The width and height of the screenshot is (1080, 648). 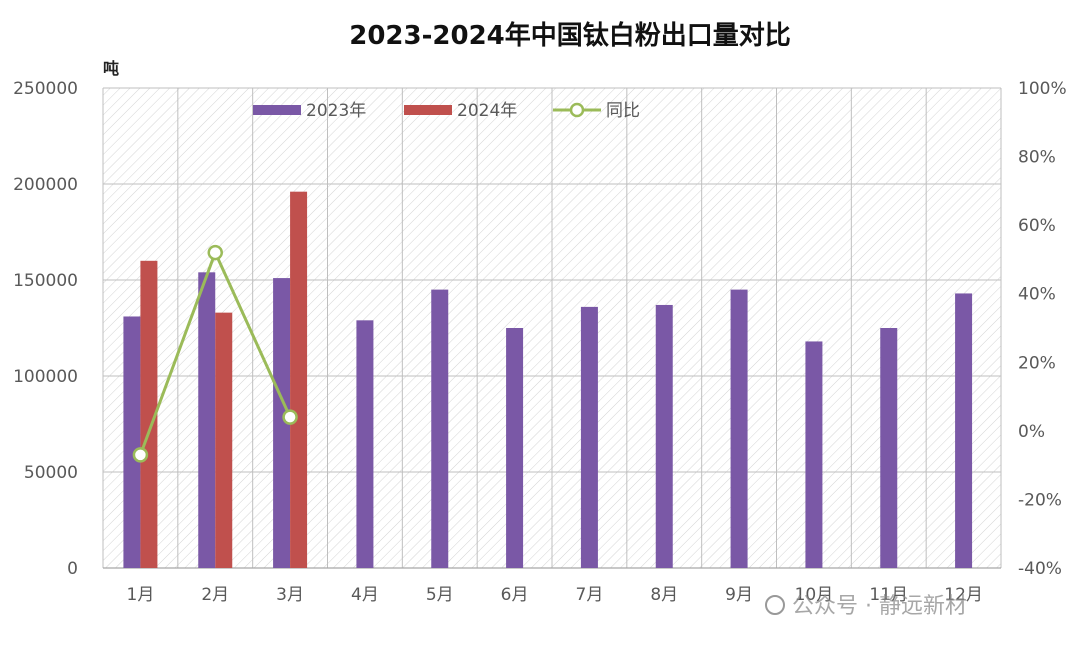 I want to click on chart-title: 2023-2024年中国钛白粉出口量对比, so click(x=570, y=35).